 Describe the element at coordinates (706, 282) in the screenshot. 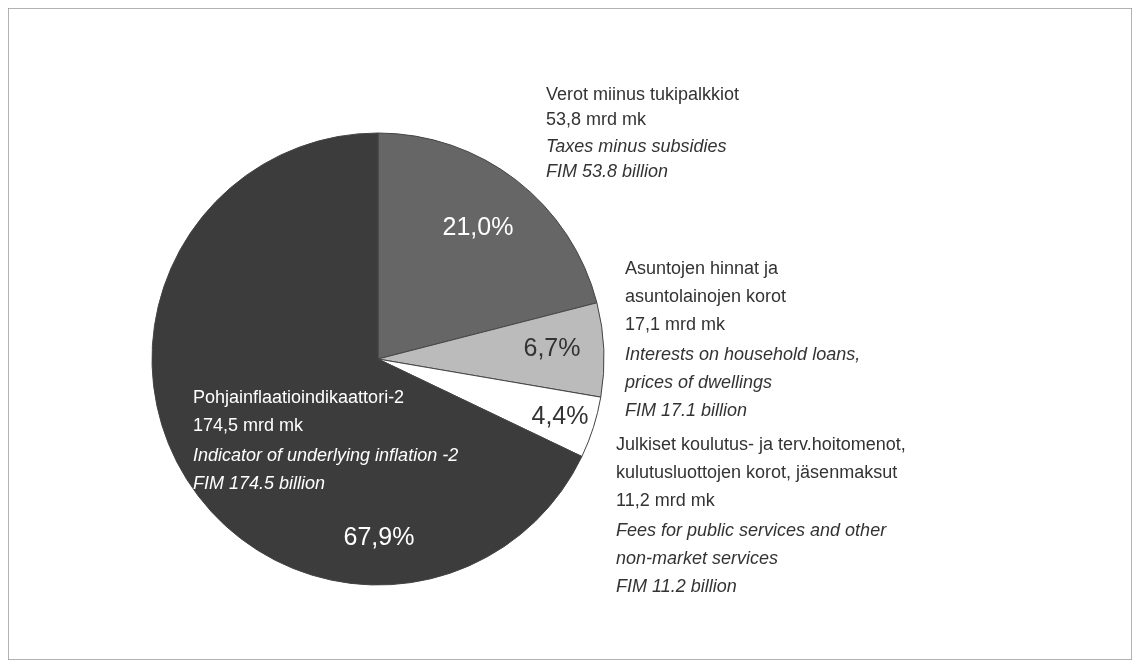

I see `slice-label: Asuntojen hinnat ja asuntolainojen korot` at that location.